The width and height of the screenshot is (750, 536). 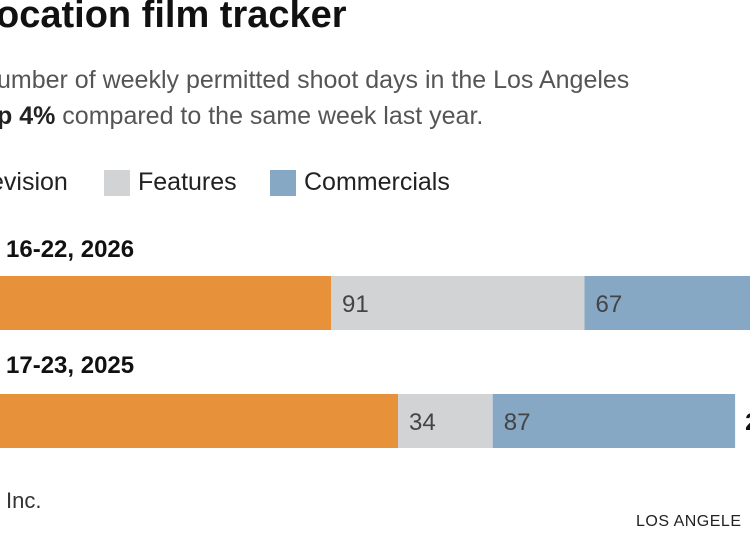 I want to click on subtitle-comparison: compared to the same week last year., so click(x=269, y=116).